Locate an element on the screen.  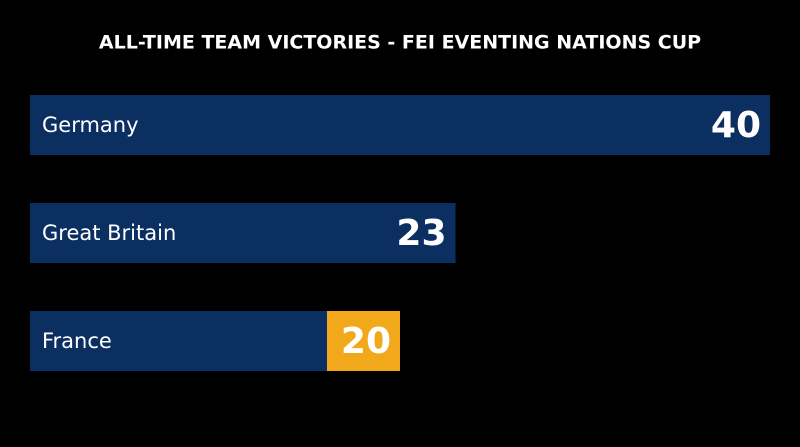
value-label: 20 is located at coordinates (366, 341).